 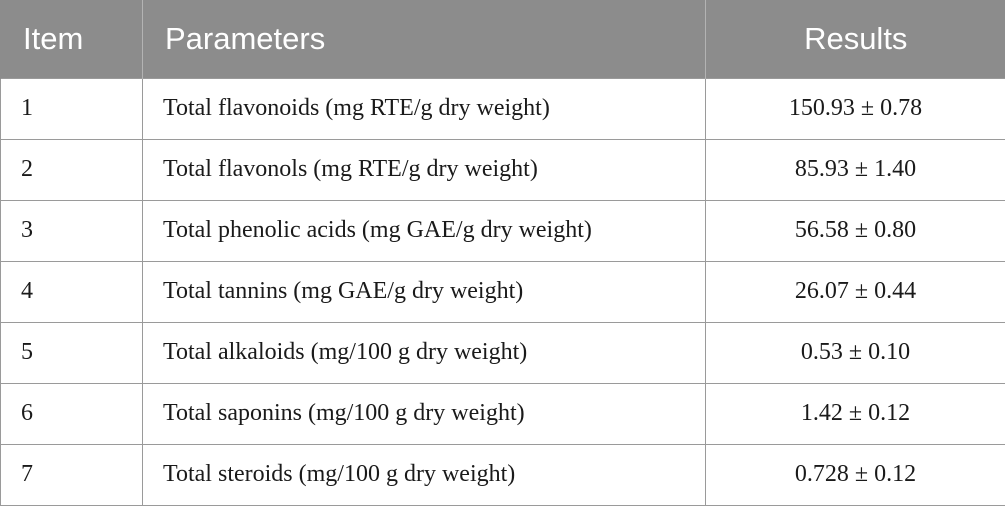 What do you see at coordinates (855, 230) in the screenshot?
I see `cell-result: 56.58 ± 0.80` at bounding box center [855, 230].